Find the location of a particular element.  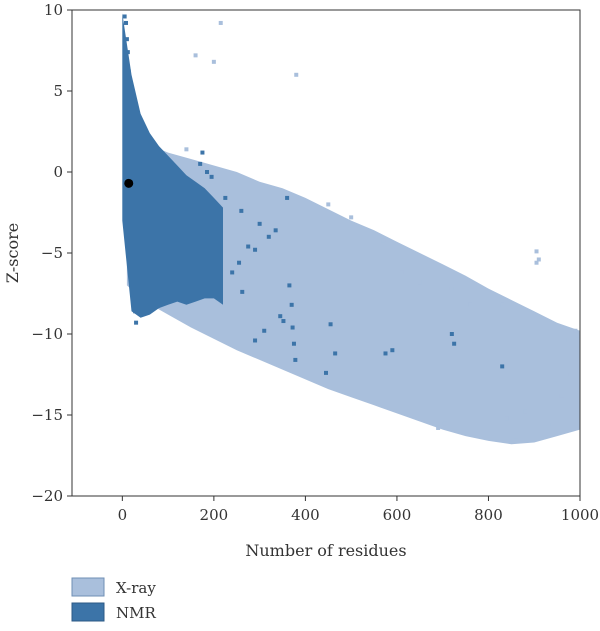

y-tick-label: −5 is located at coordinates (52, 253).